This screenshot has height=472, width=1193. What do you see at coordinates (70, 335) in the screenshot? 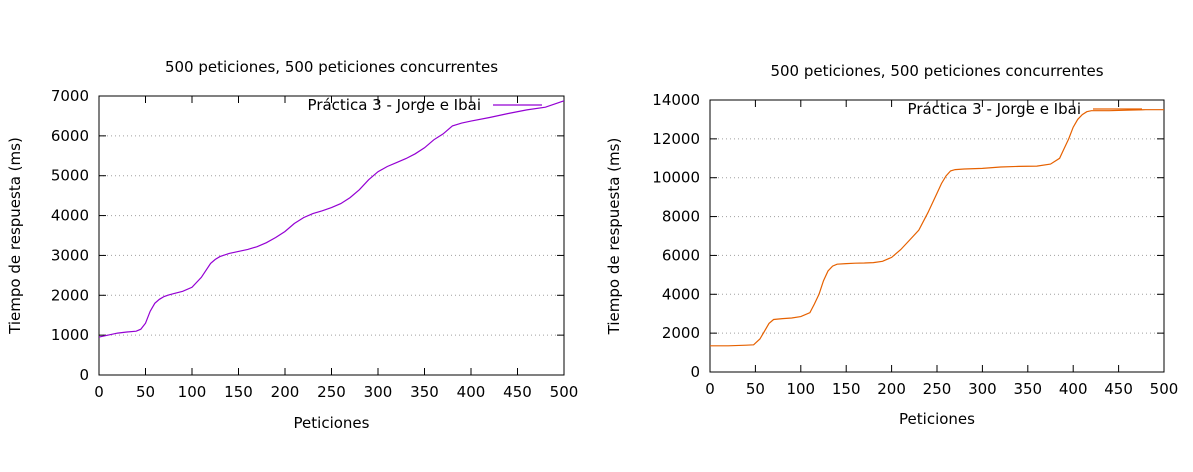
I see `y-tick-label: 1000` at bounding box center [70, 335].